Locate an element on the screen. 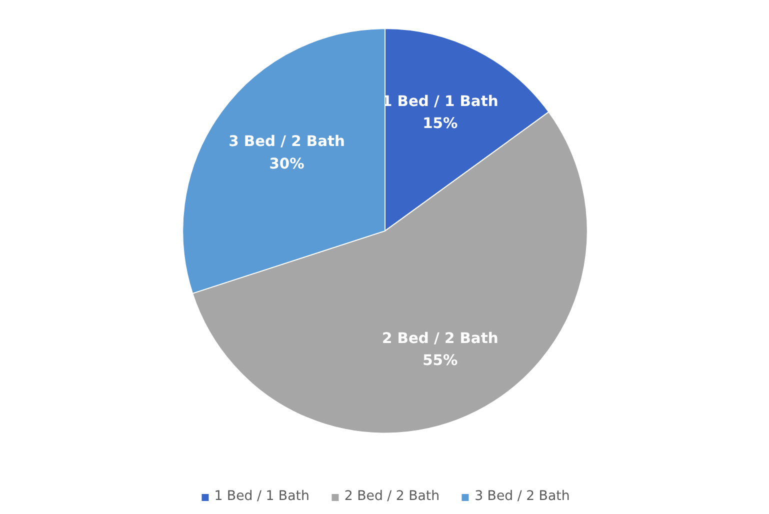 This screenshot has width=769, height=514. data-label: 55% is located at coordinates (440, 360).